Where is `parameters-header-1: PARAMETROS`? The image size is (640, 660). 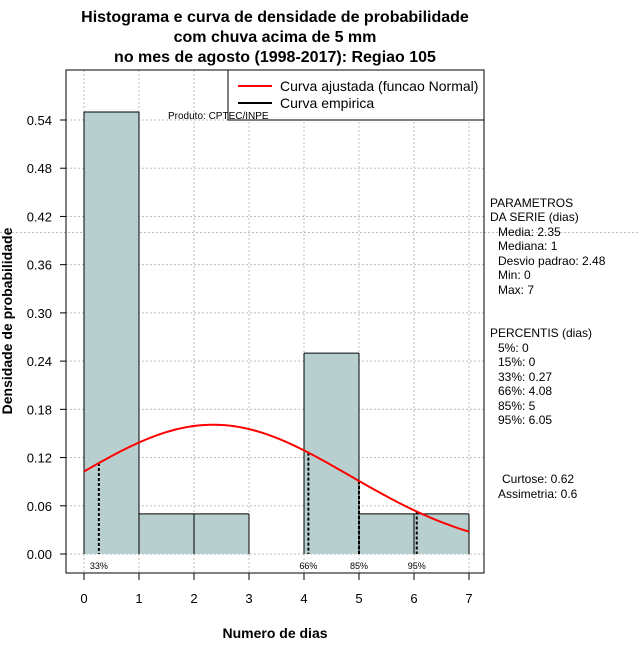 parameters-header-1: PARAMETROS is located at coordinates (531, 203).